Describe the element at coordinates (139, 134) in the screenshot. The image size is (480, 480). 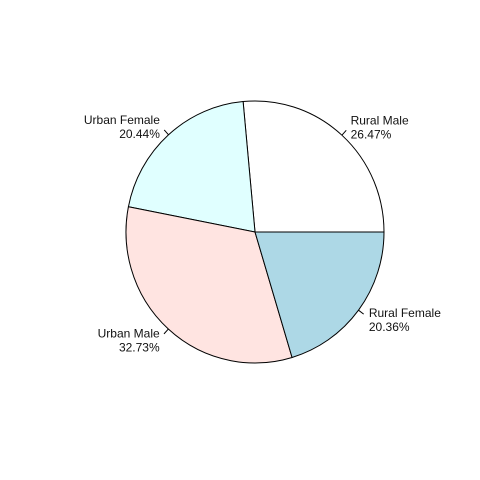
I see `pie-label-percent: 20.44%` at that location.